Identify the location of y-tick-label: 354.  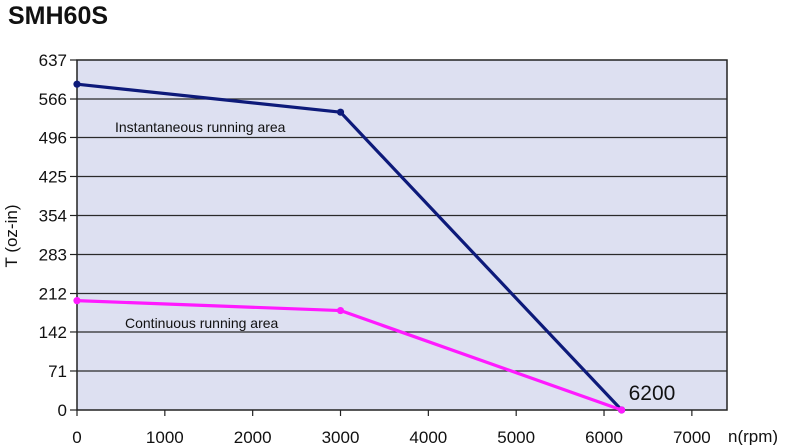
(53, 215).